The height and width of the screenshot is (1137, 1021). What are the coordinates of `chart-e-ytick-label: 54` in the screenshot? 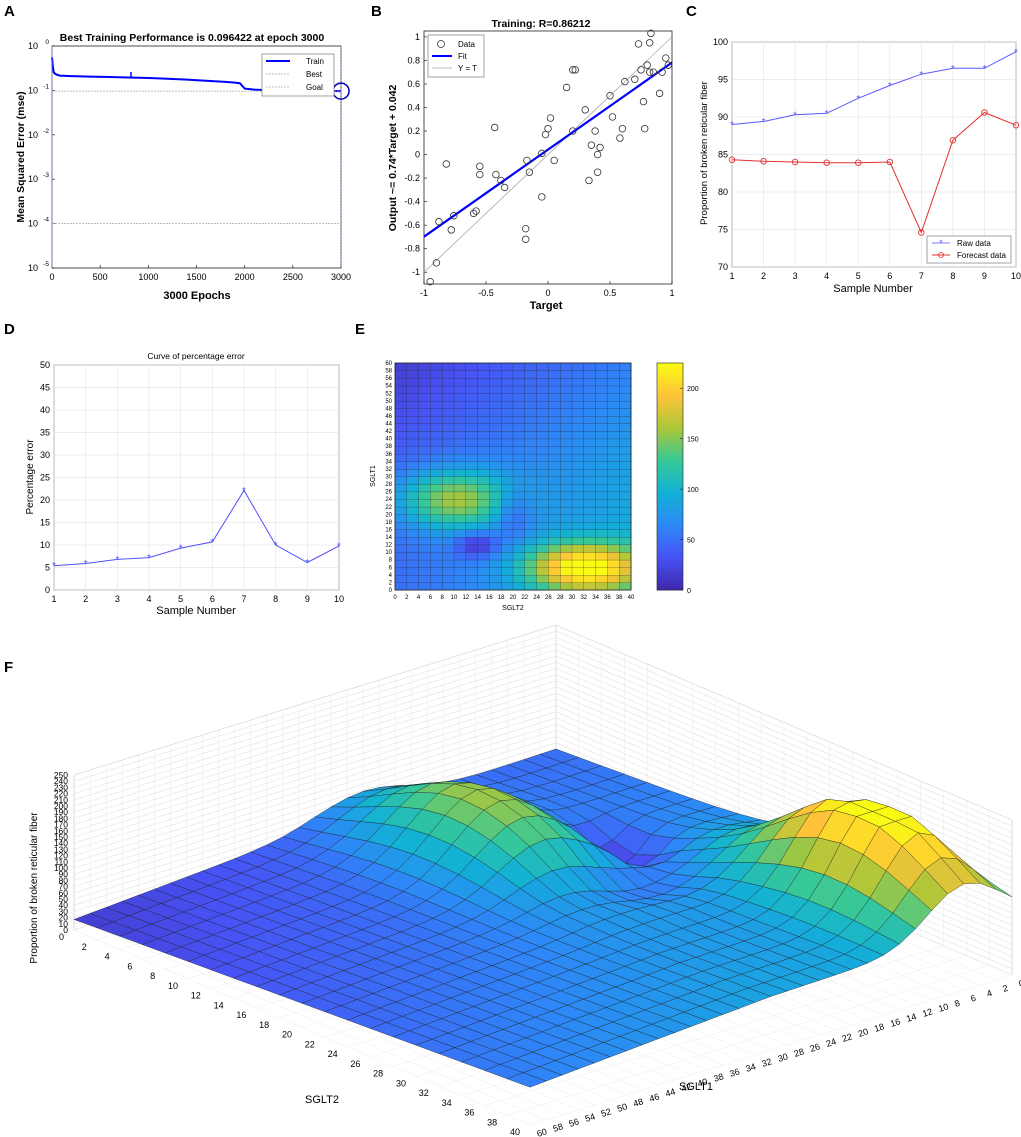 It's located at (388, 387).